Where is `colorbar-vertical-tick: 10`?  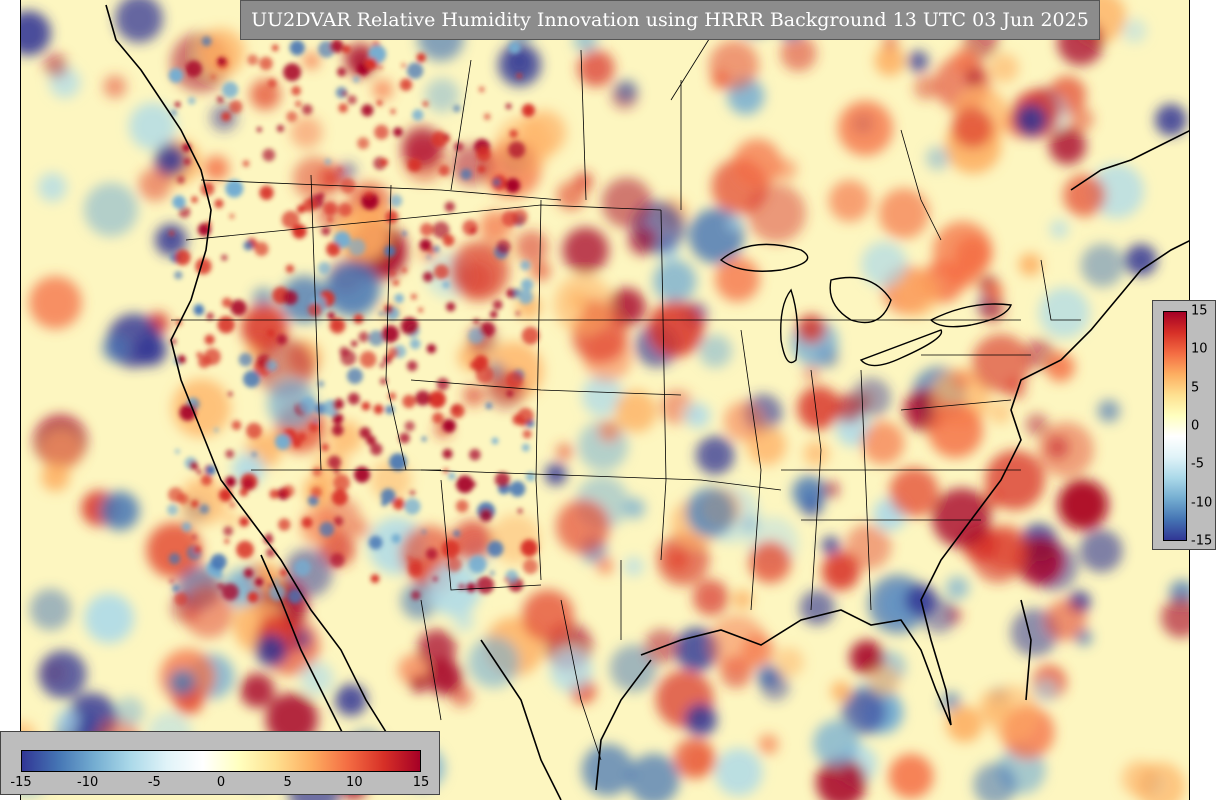 colorbar-vertical-tick: 10 is located at coordinates (1199, 349).